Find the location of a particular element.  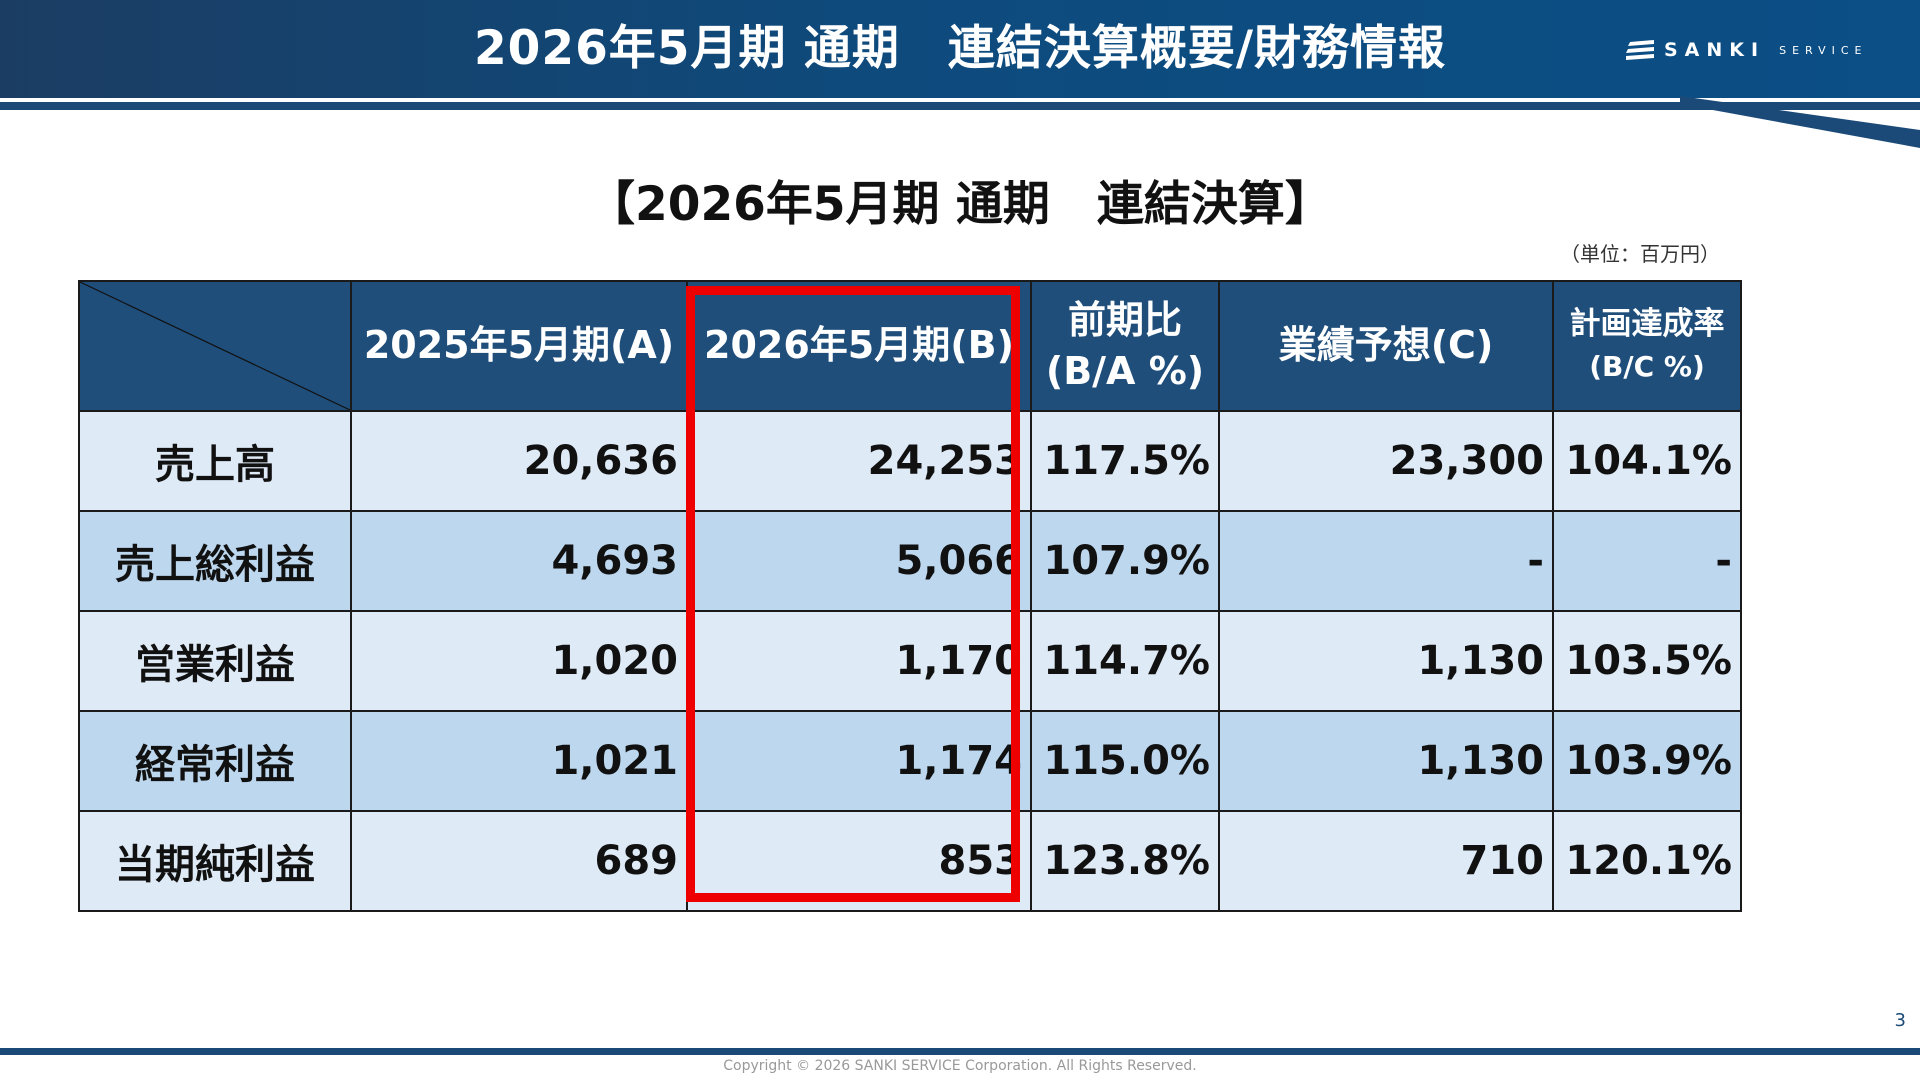

table-row-net-sales: 売上高 20,636 24,253 117.5% 23,300 104.1% is located at coordinates (910, 461).